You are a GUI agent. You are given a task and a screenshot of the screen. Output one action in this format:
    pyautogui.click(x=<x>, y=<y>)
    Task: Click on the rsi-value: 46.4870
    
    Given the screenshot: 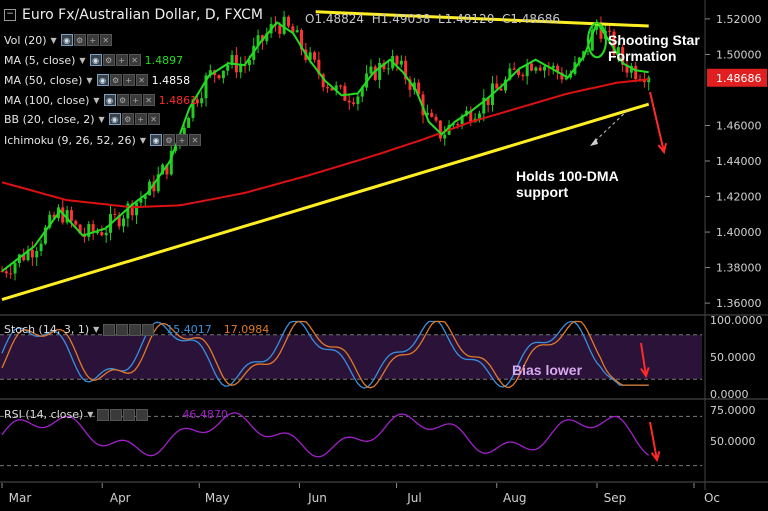 What is the action you would take?
    pyautogui.click(x=205, y=414)
    